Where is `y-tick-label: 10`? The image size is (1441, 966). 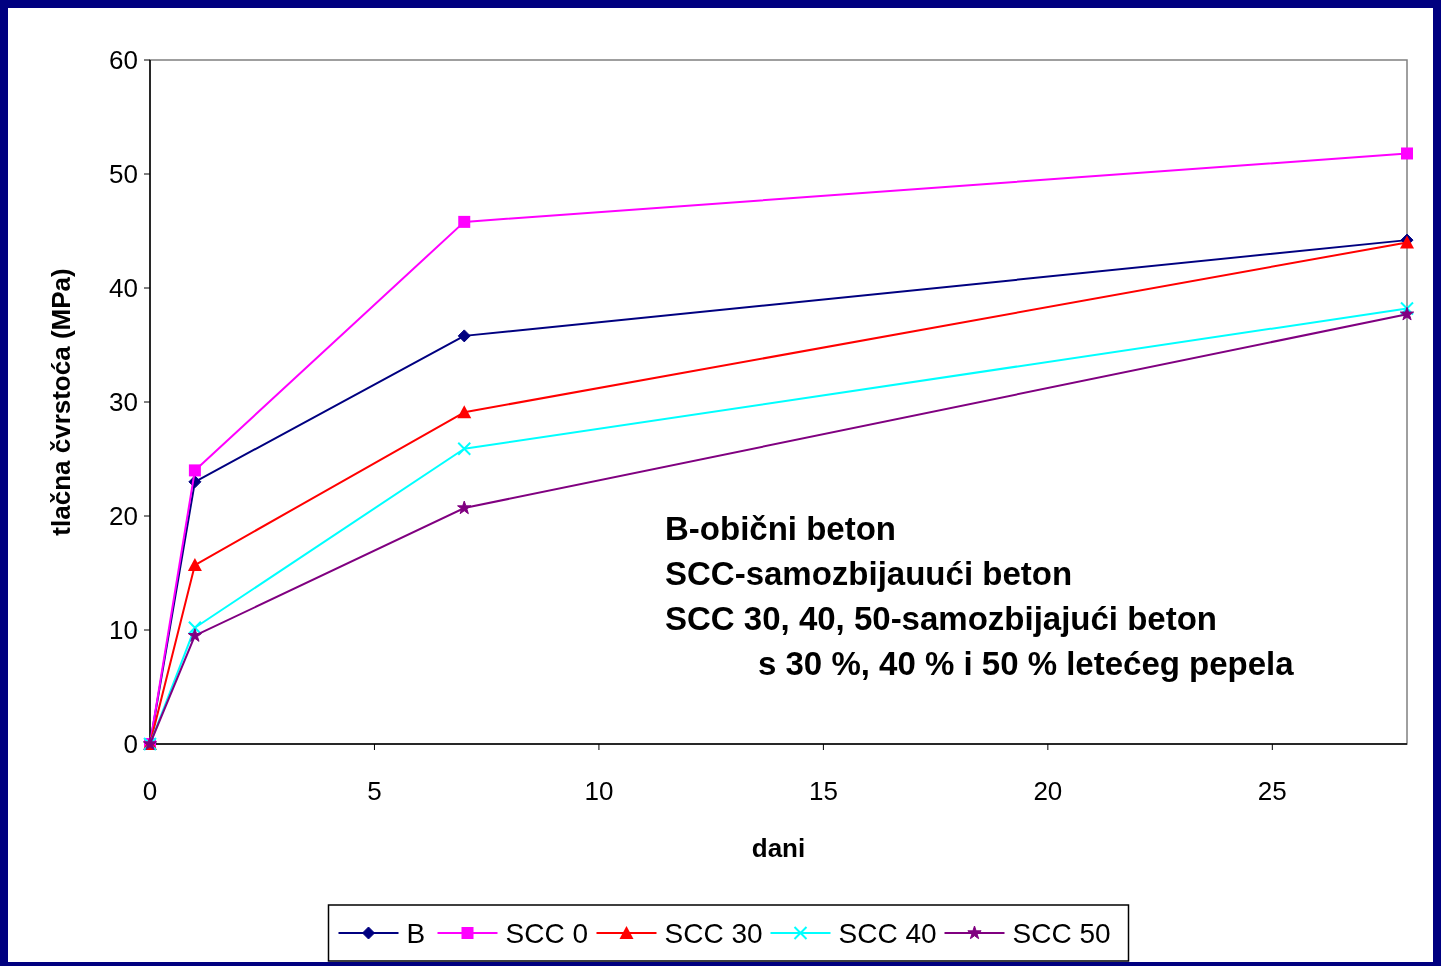 y-tick-label: 10 is located at coordinates (123, 630).